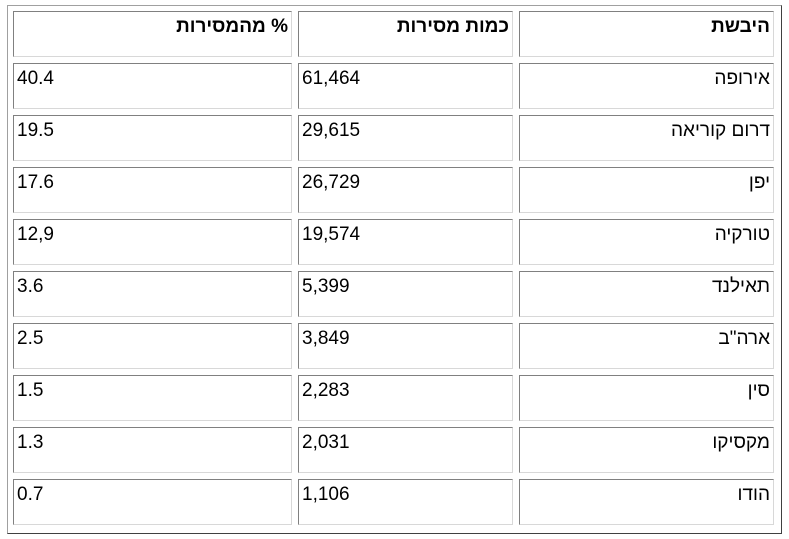 The height and width of the screenshot is (539, 789). What do you see at coordinates (405, 398) in the screenshot?
I see `cell-quantity: 2,283` at bounding box center [405, 398].